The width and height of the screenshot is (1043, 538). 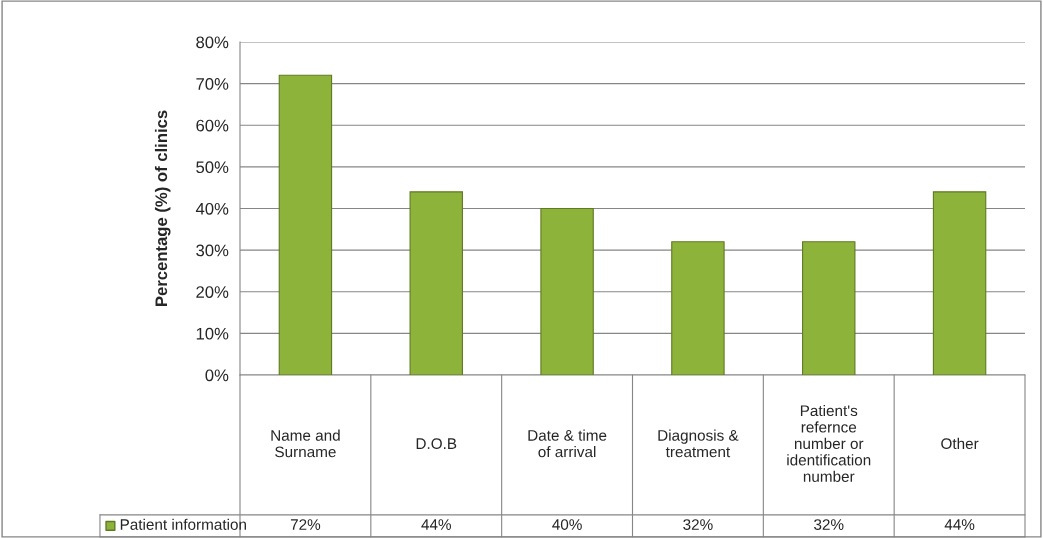 What do you see at coordinates (212, 84) in the screenshot?
I see `y-tick-label: 70%` at bounding box center [212, 84].